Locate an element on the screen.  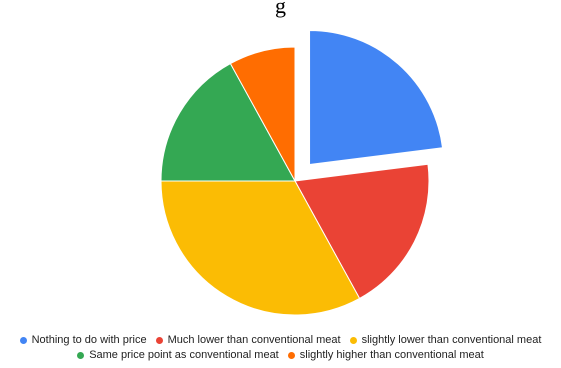
pie-slice-same-price-point-as-conventional-meat is located at coordinates (228, 122).